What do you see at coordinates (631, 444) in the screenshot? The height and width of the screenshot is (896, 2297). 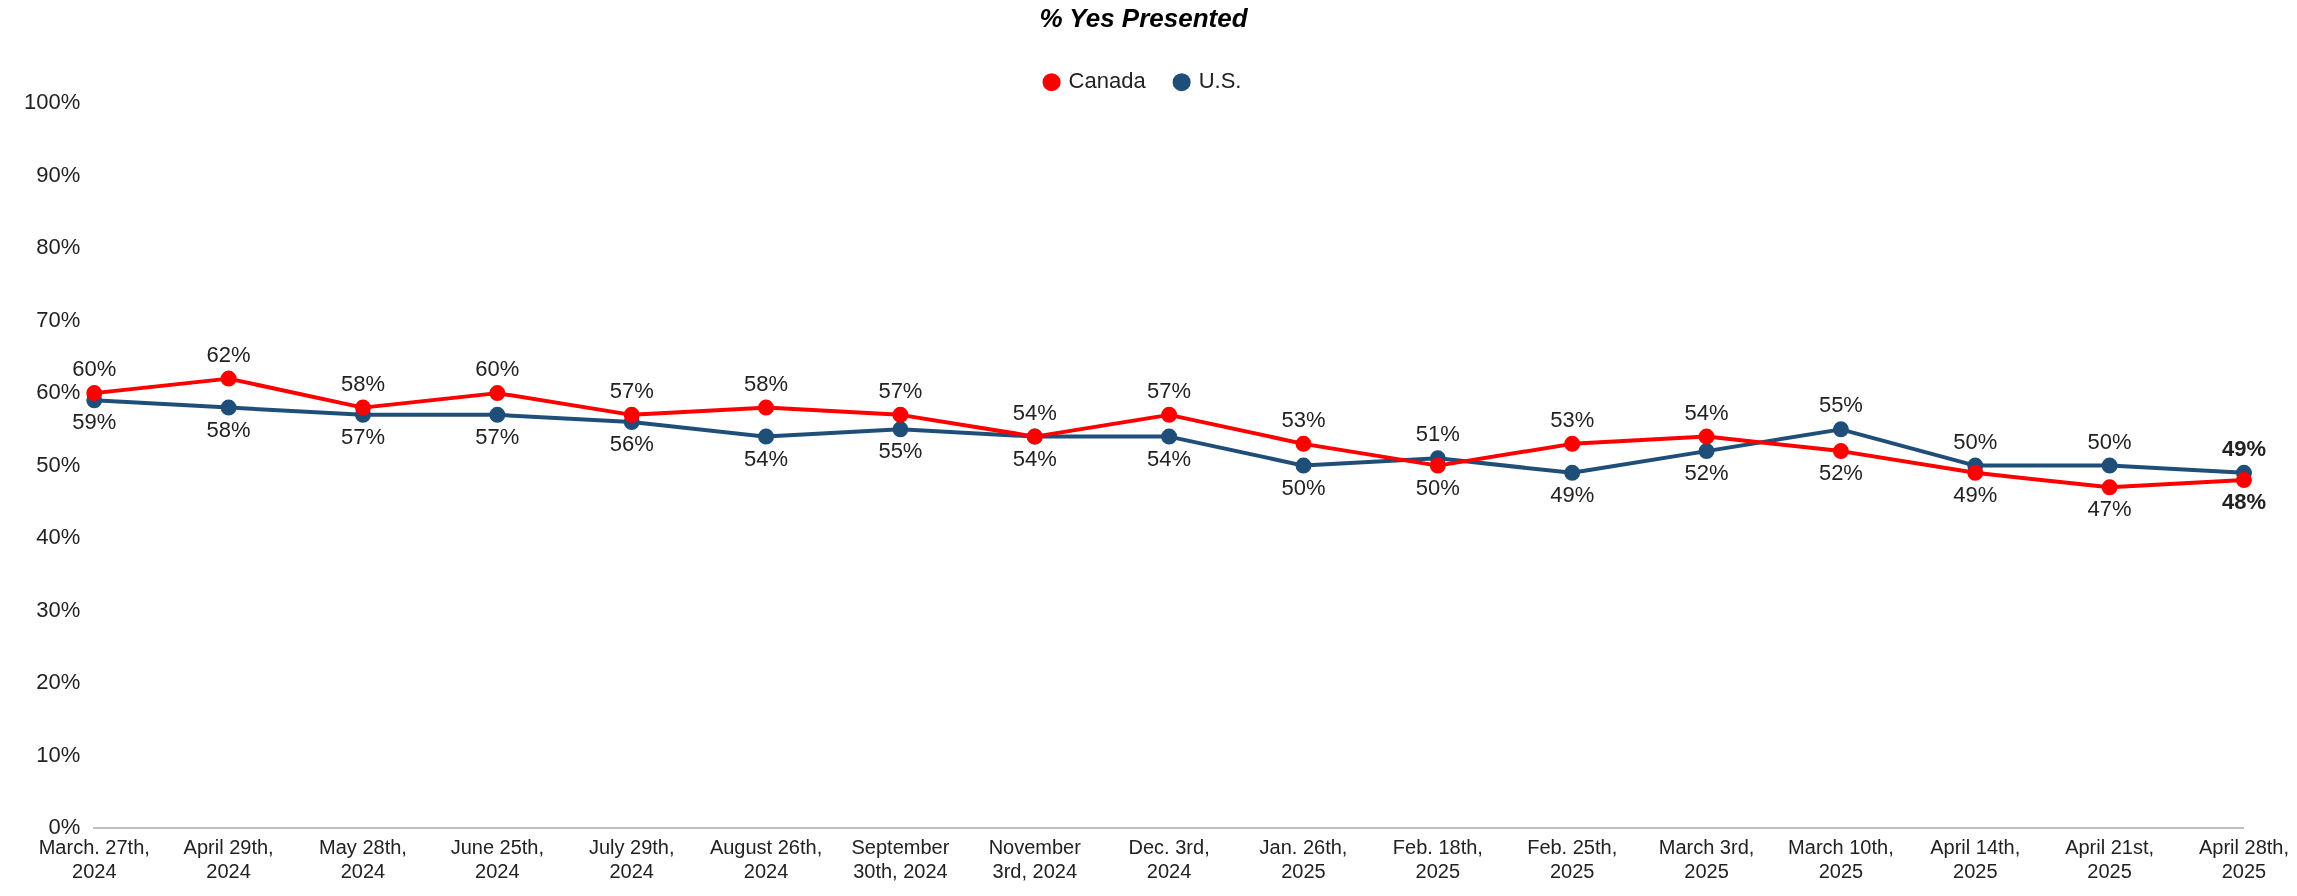 I see `data-label: 56%` at bounding box center [631, 444].